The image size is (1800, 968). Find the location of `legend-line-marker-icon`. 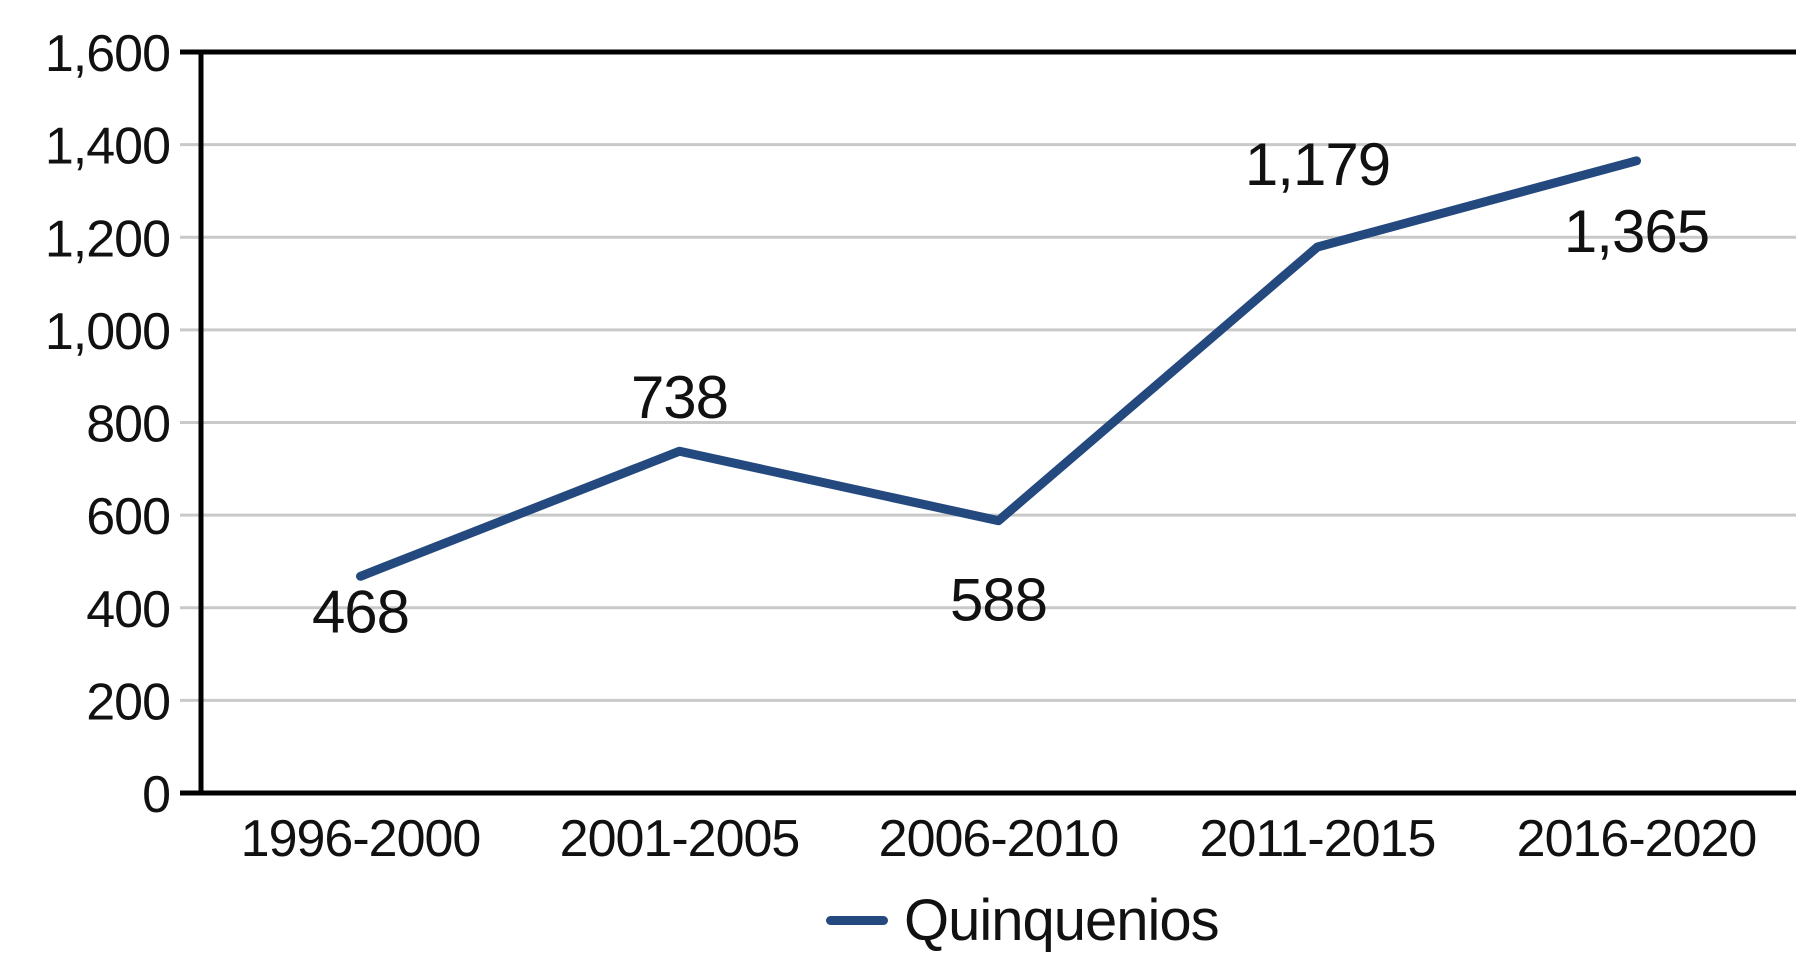

legend-line-marker-icon is located at coordinates (857, 920).